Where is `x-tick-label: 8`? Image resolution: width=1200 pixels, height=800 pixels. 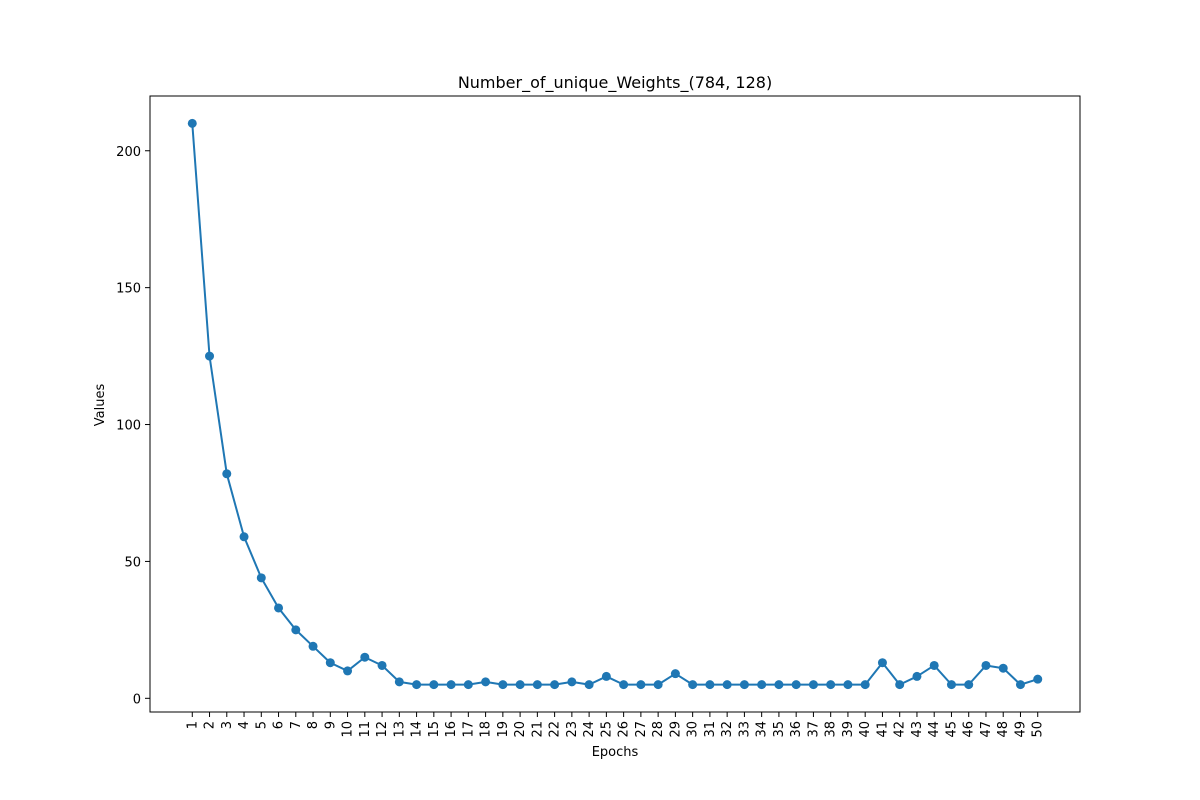
x-tick-label: 8 is located at coordinates (313, 725).